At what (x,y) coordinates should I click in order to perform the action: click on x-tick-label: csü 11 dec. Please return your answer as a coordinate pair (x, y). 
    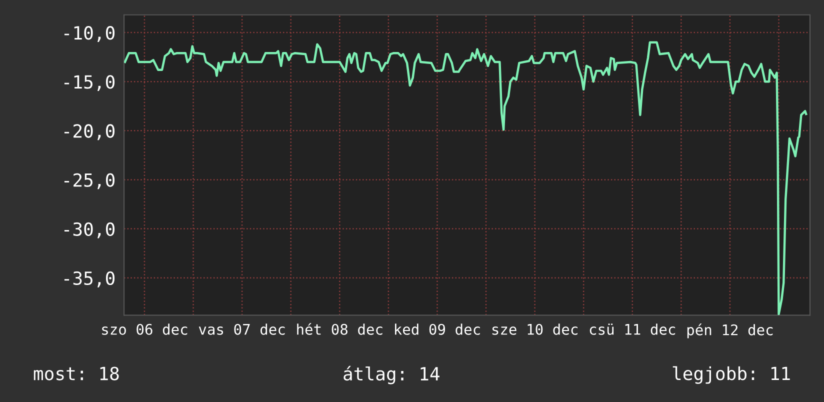
    Looking at the image, I should click on (633, 329).